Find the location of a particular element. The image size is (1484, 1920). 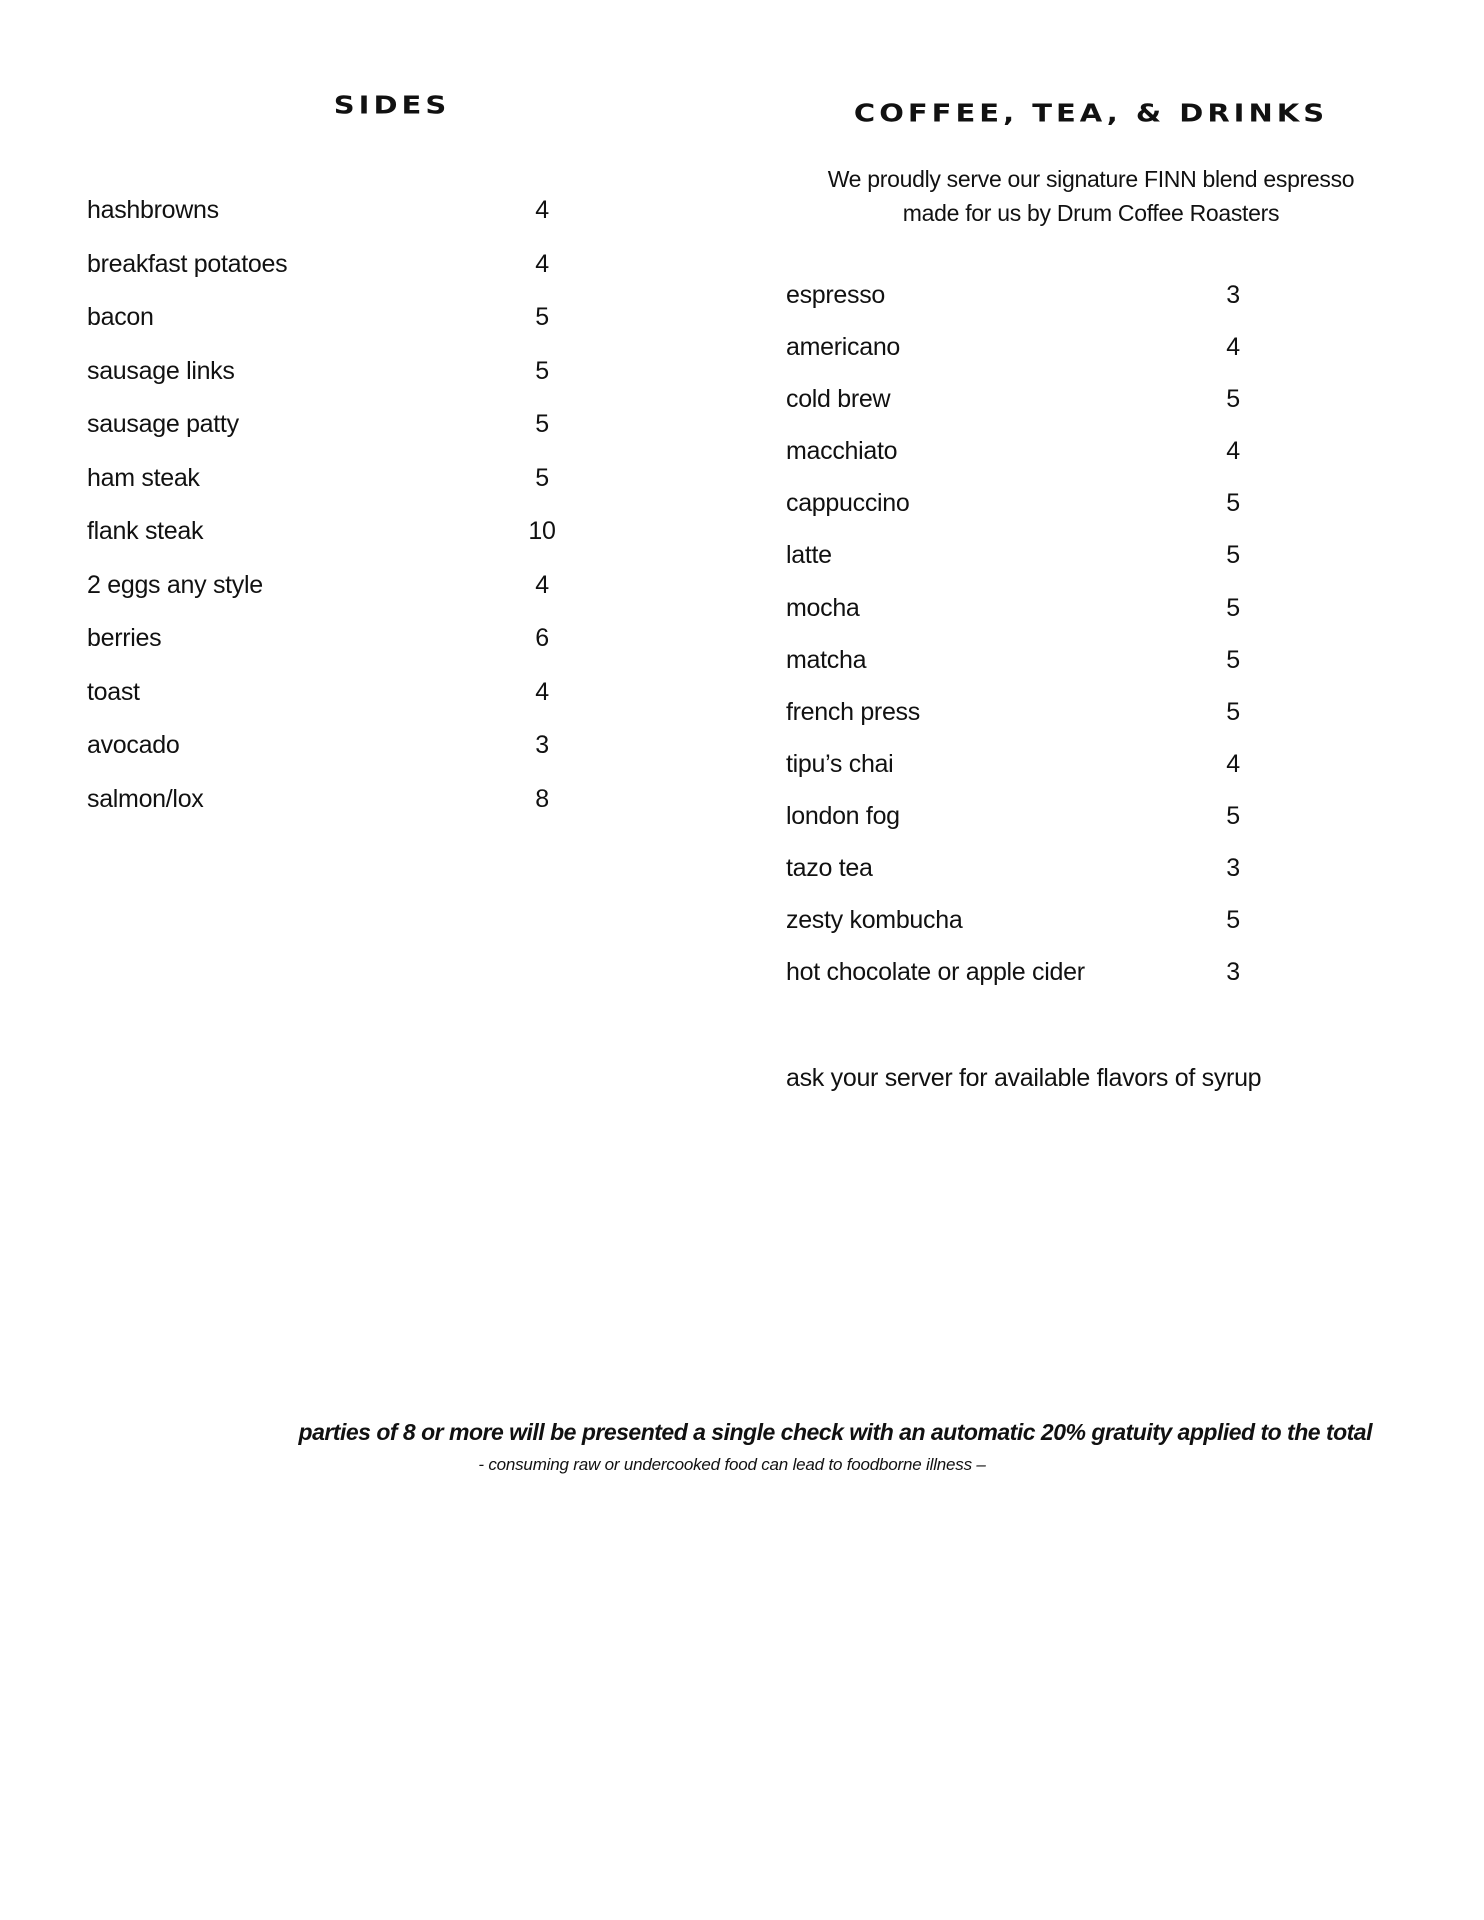

menu-item: sausage links 5 is located at coordinates (337, 384).